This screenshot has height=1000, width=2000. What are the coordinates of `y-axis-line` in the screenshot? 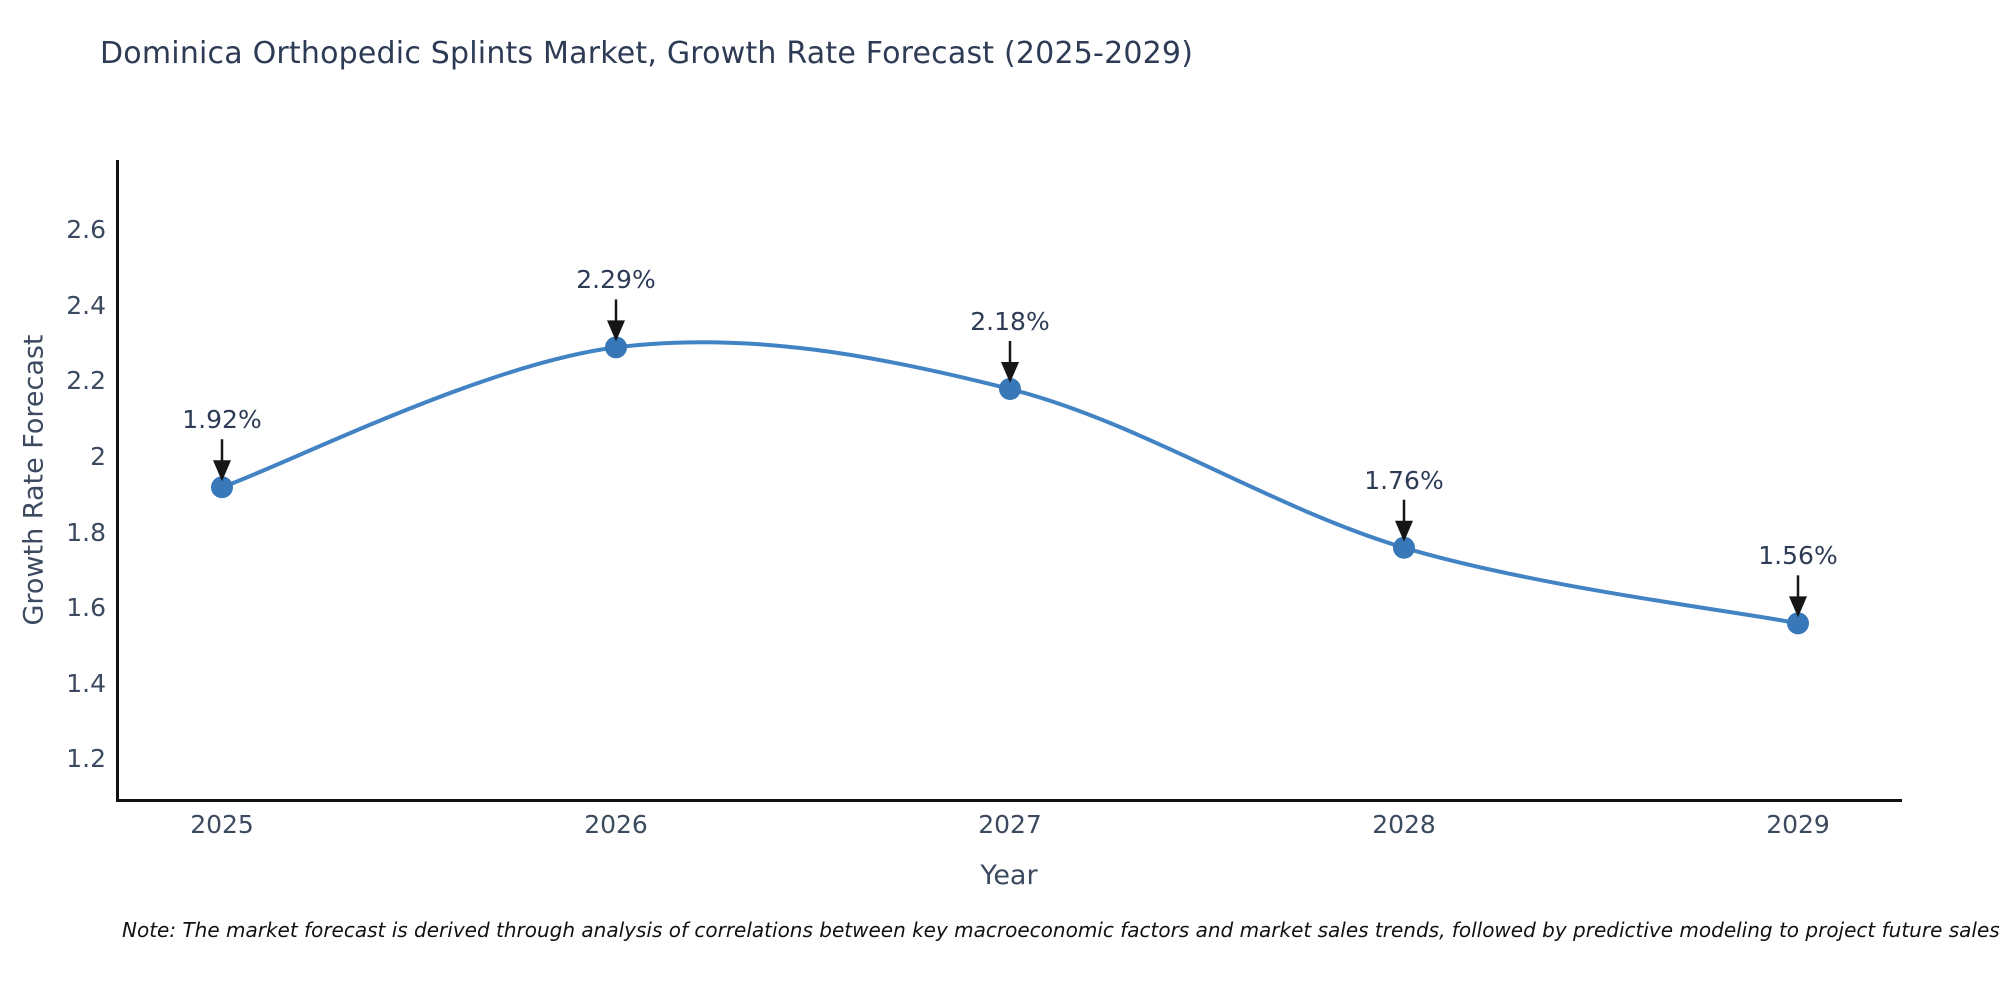 It's located at (117, 481).